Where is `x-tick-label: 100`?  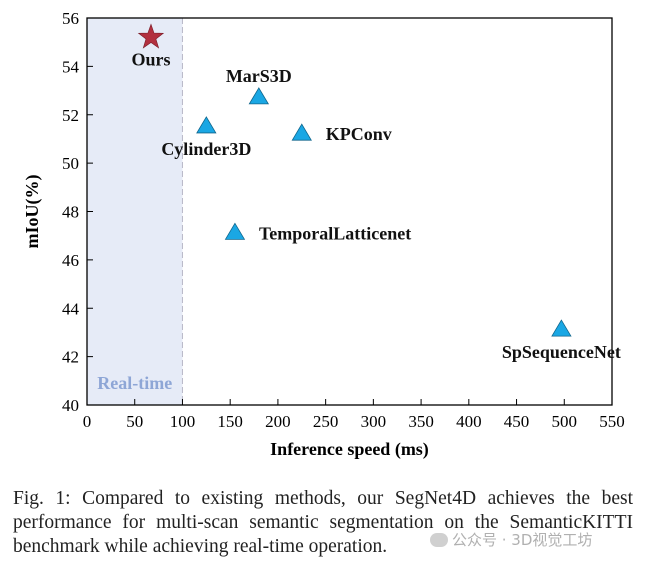
x-tick-label: 100 is located at coordinates (183, 421).